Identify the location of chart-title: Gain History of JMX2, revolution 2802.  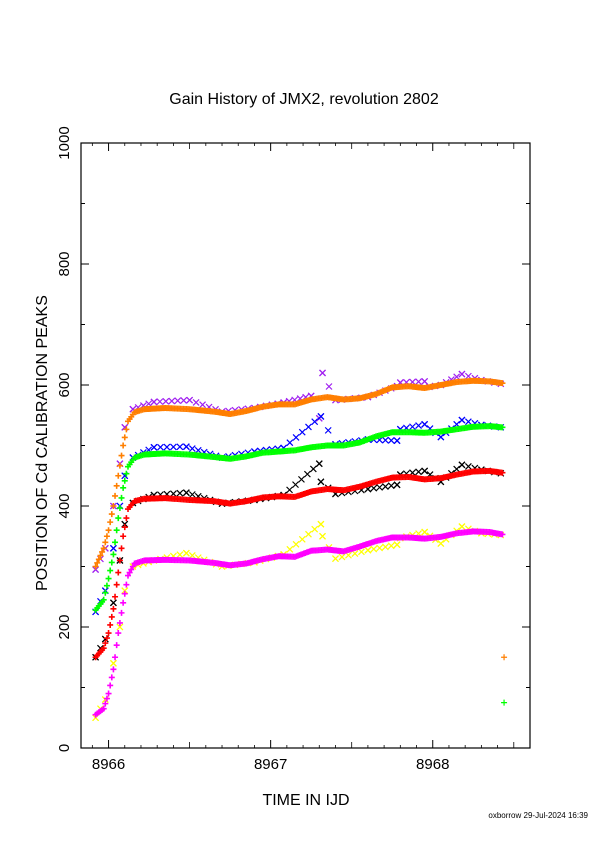
(304, 99).